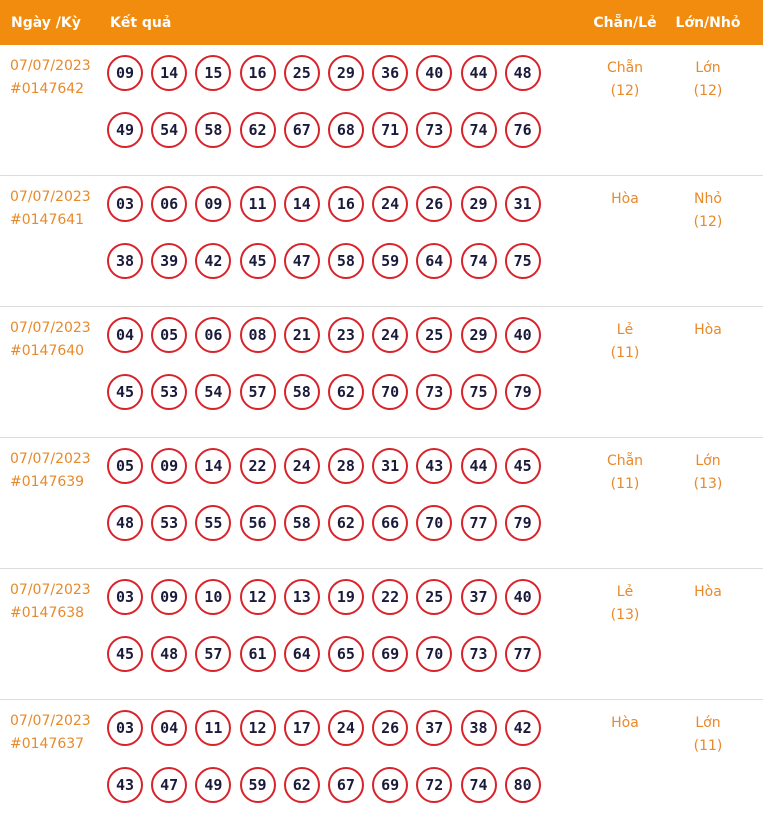 This screenshot has height=827, width=763. Describe the element at coordinates (332, 467) in the screenshot. I see `number-line: 05 09 14 22 24 28 31 43 44 45` at that location.